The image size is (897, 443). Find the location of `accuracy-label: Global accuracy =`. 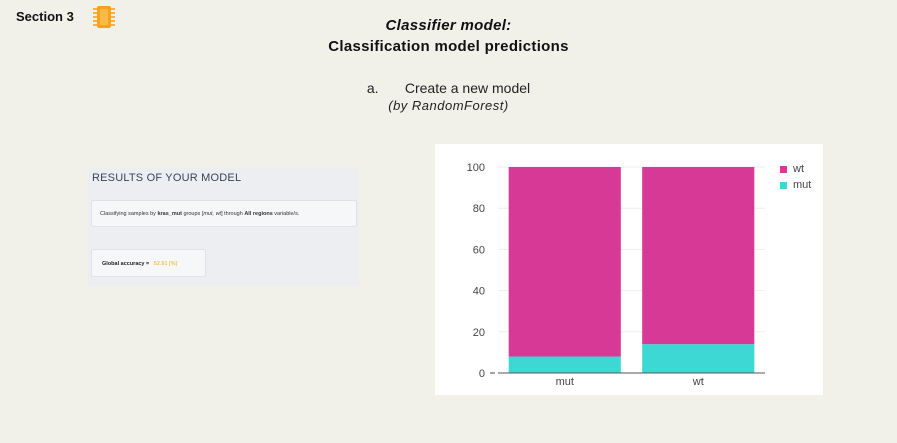

accuracy-label: Global accuracy = is located at coordinates (126, 264).